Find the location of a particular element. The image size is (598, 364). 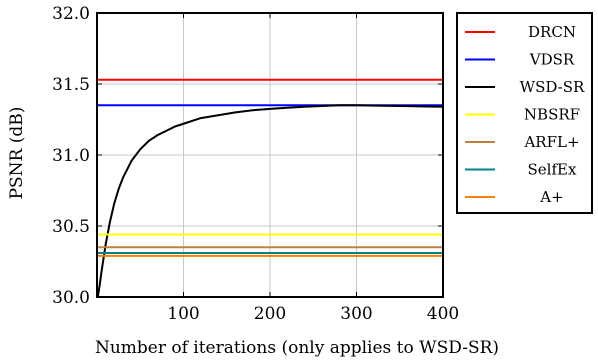

x-tick-label: 100 is located at coordinates (183, 314).